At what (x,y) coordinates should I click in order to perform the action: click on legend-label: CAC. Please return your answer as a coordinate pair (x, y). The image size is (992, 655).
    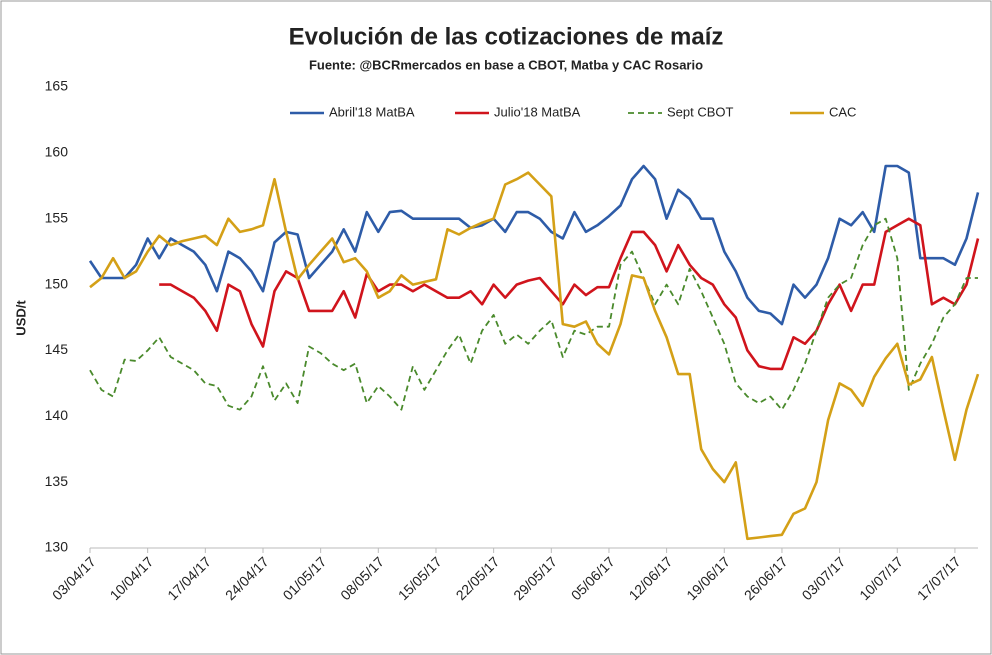
    Looking at the image, I should click on (842, 111).